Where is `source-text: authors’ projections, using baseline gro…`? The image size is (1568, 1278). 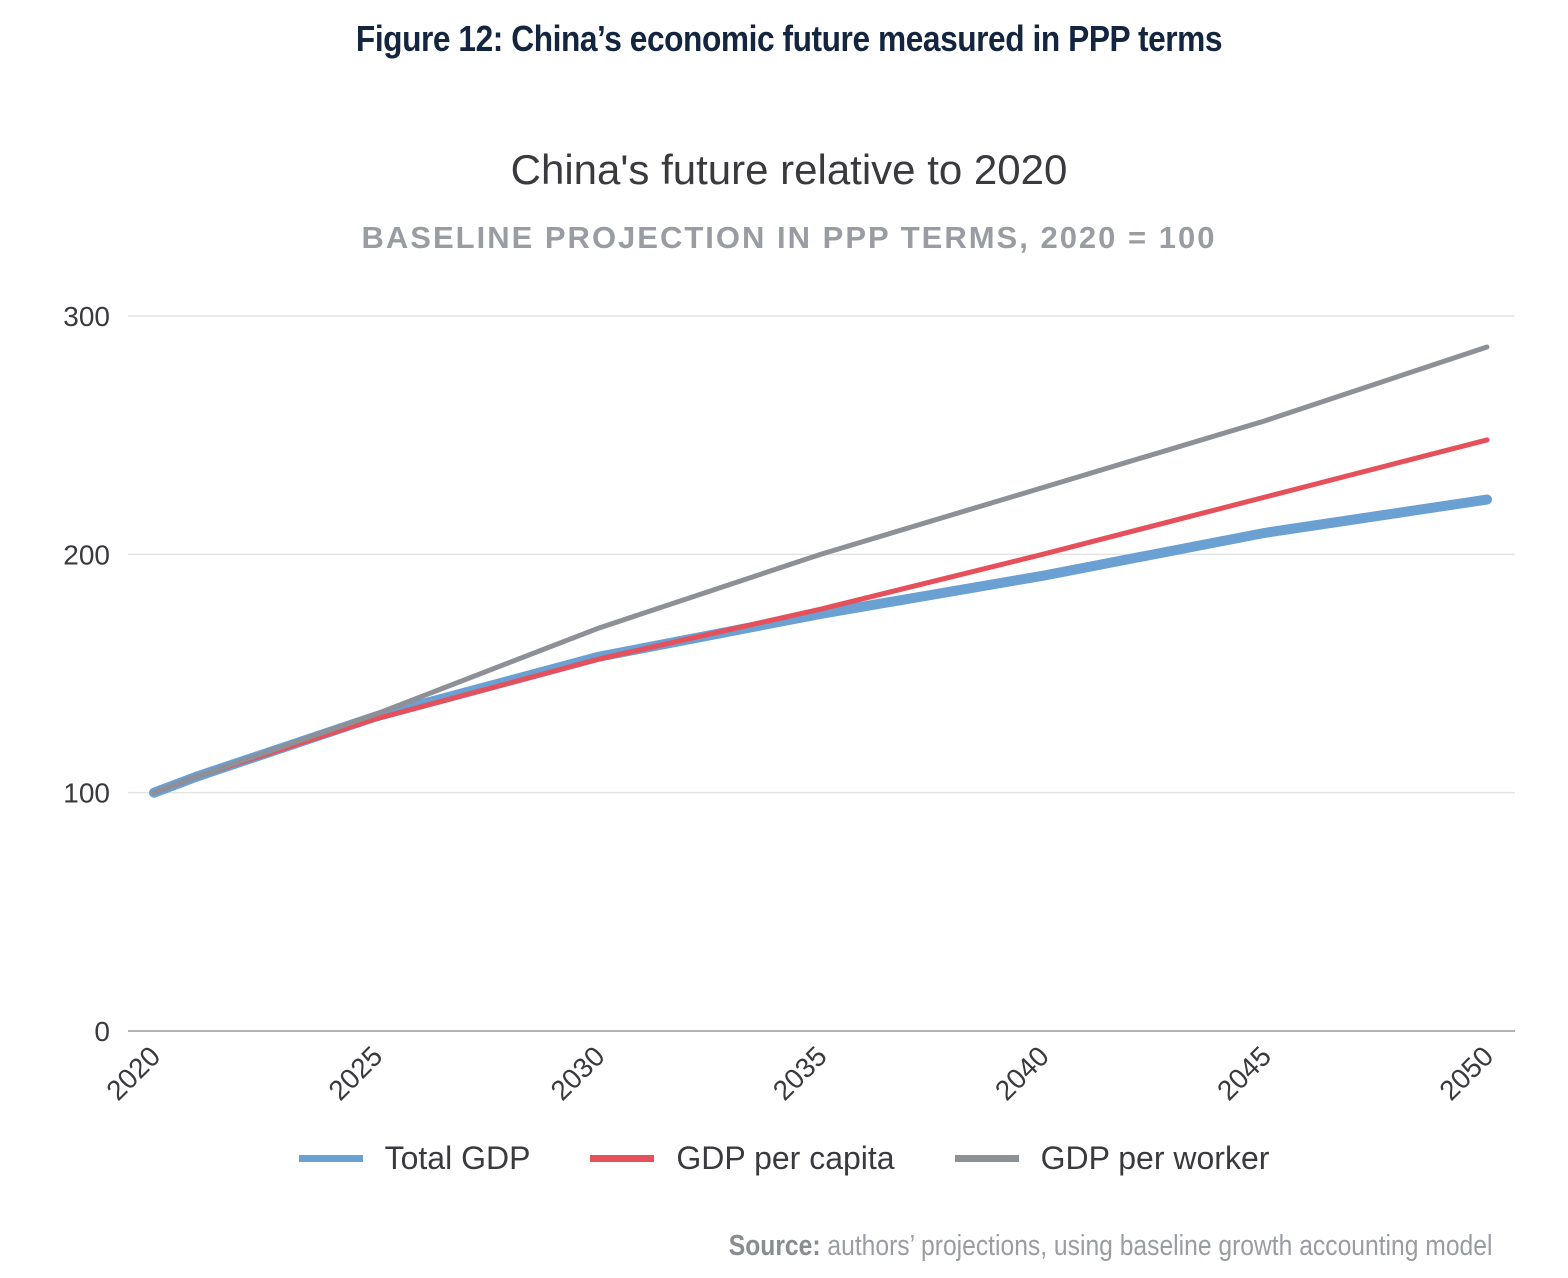 source-text: authors’ projections, using baseline gro… is located at coordinates (1156, 1246).